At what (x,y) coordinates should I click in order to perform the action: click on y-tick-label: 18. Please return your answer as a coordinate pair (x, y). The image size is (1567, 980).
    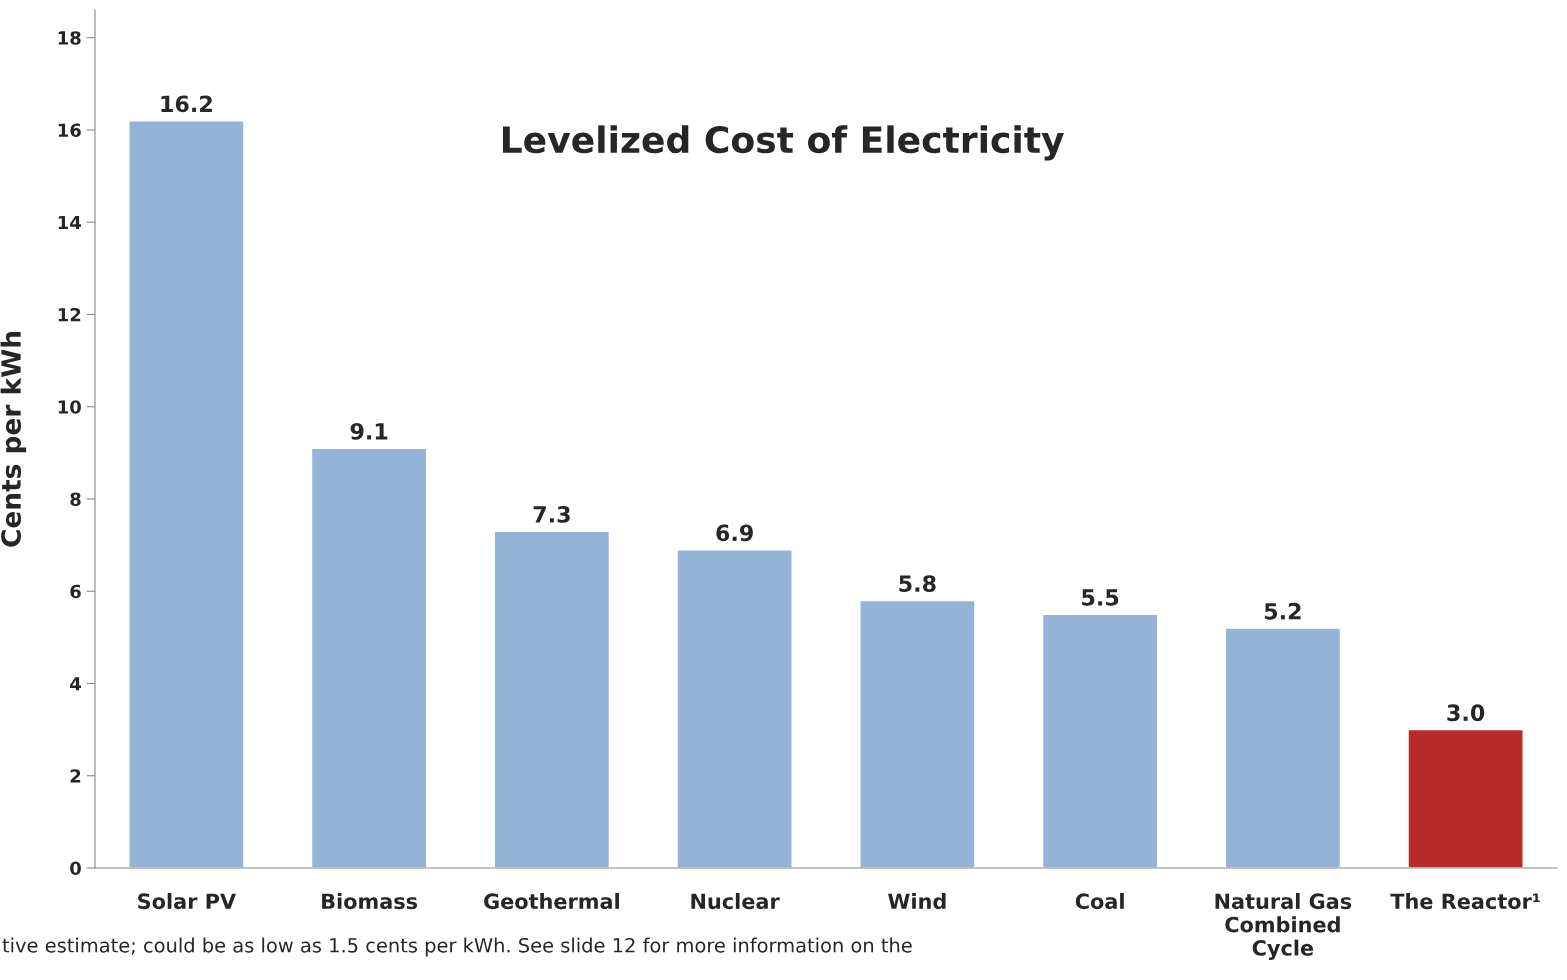
    Looking at the image, I should click on (69, 38).